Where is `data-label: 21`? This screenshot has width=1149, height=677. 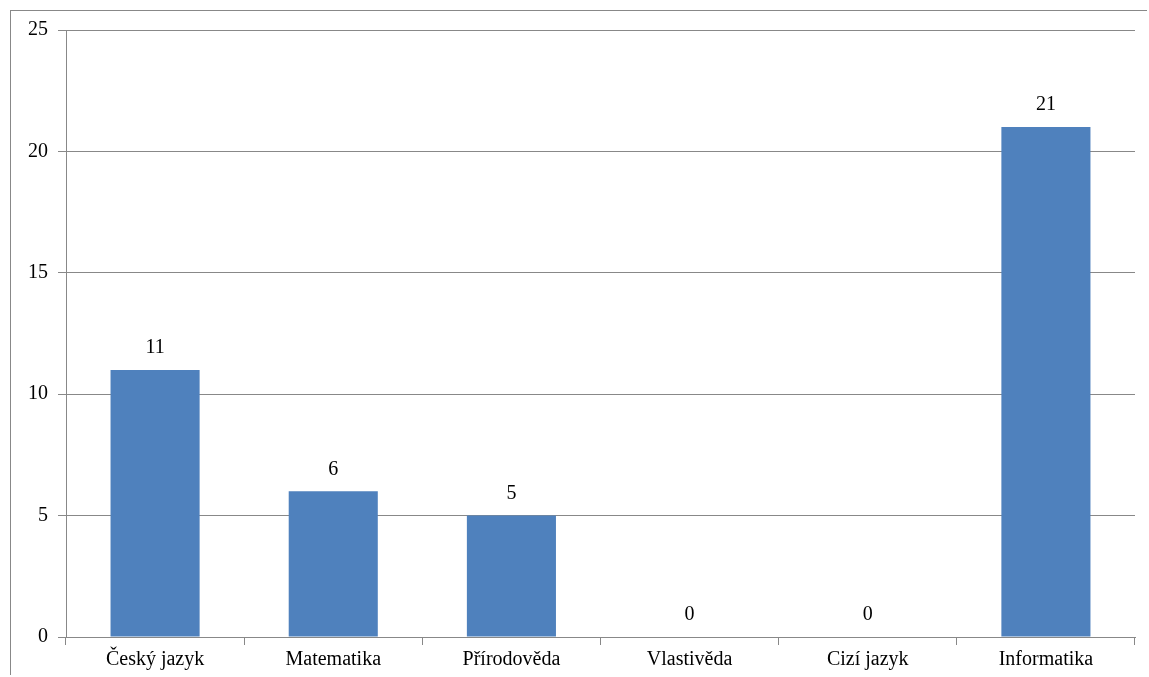 data-label: 21 is located at coordinates (1045, 103).